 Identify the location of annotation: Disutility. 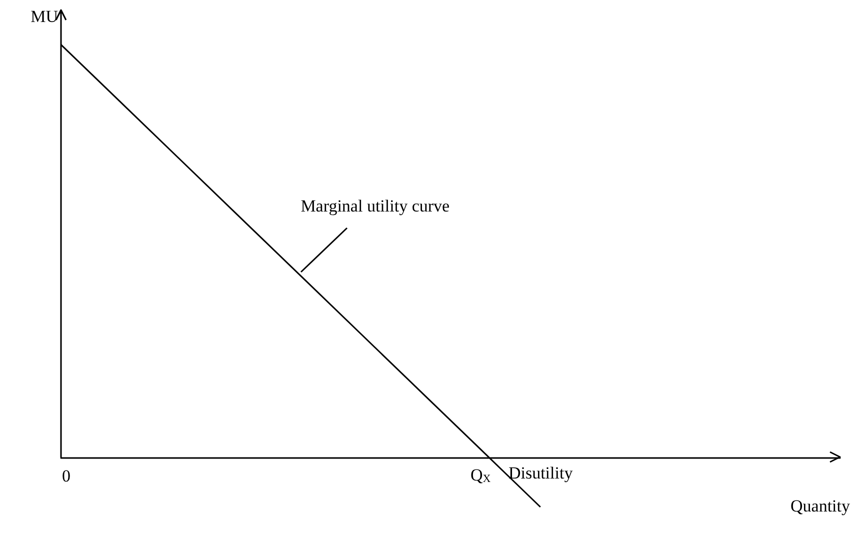
(541, 472).